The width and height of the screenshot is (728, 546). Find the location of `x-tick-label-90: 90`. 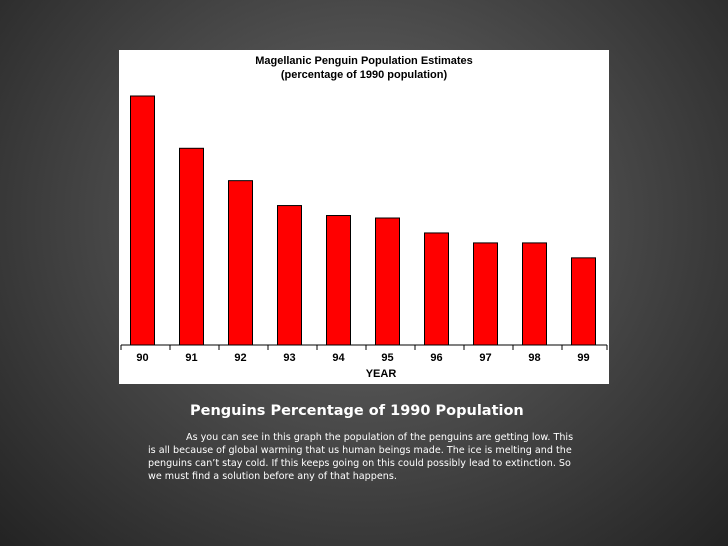

x-tick-label-90: 90 is located at coordinates (142, 358).